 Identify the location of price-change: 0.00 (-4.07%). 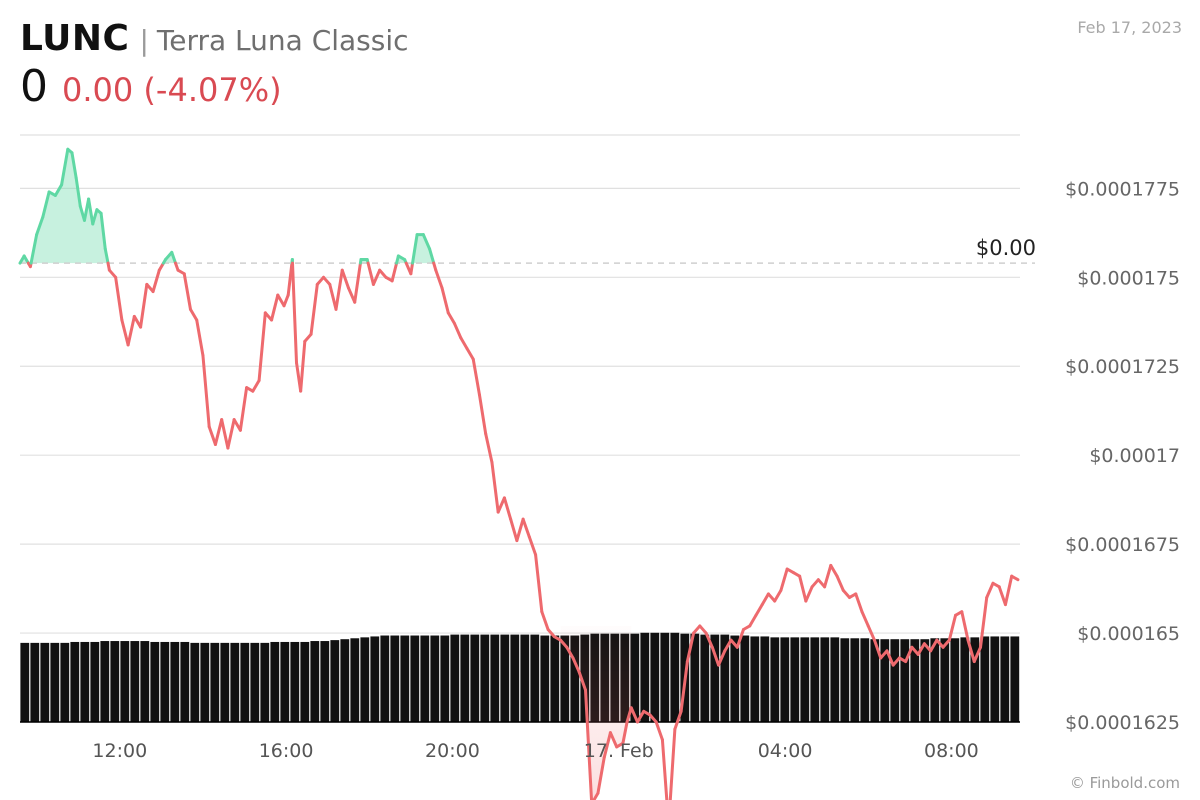
(172, 90).